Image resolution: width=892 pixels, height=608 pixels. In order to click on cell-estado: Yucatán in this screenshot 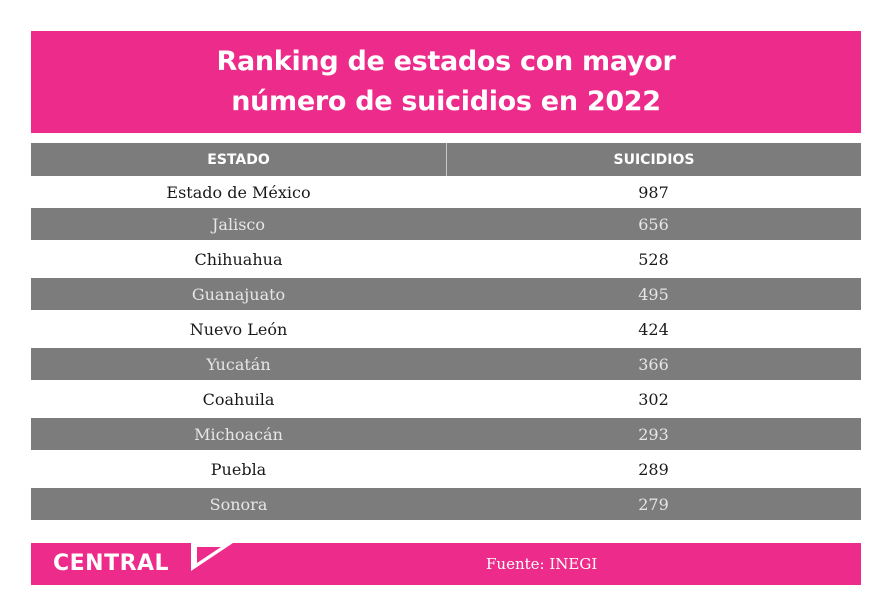, I will do `click(238, 364)`.